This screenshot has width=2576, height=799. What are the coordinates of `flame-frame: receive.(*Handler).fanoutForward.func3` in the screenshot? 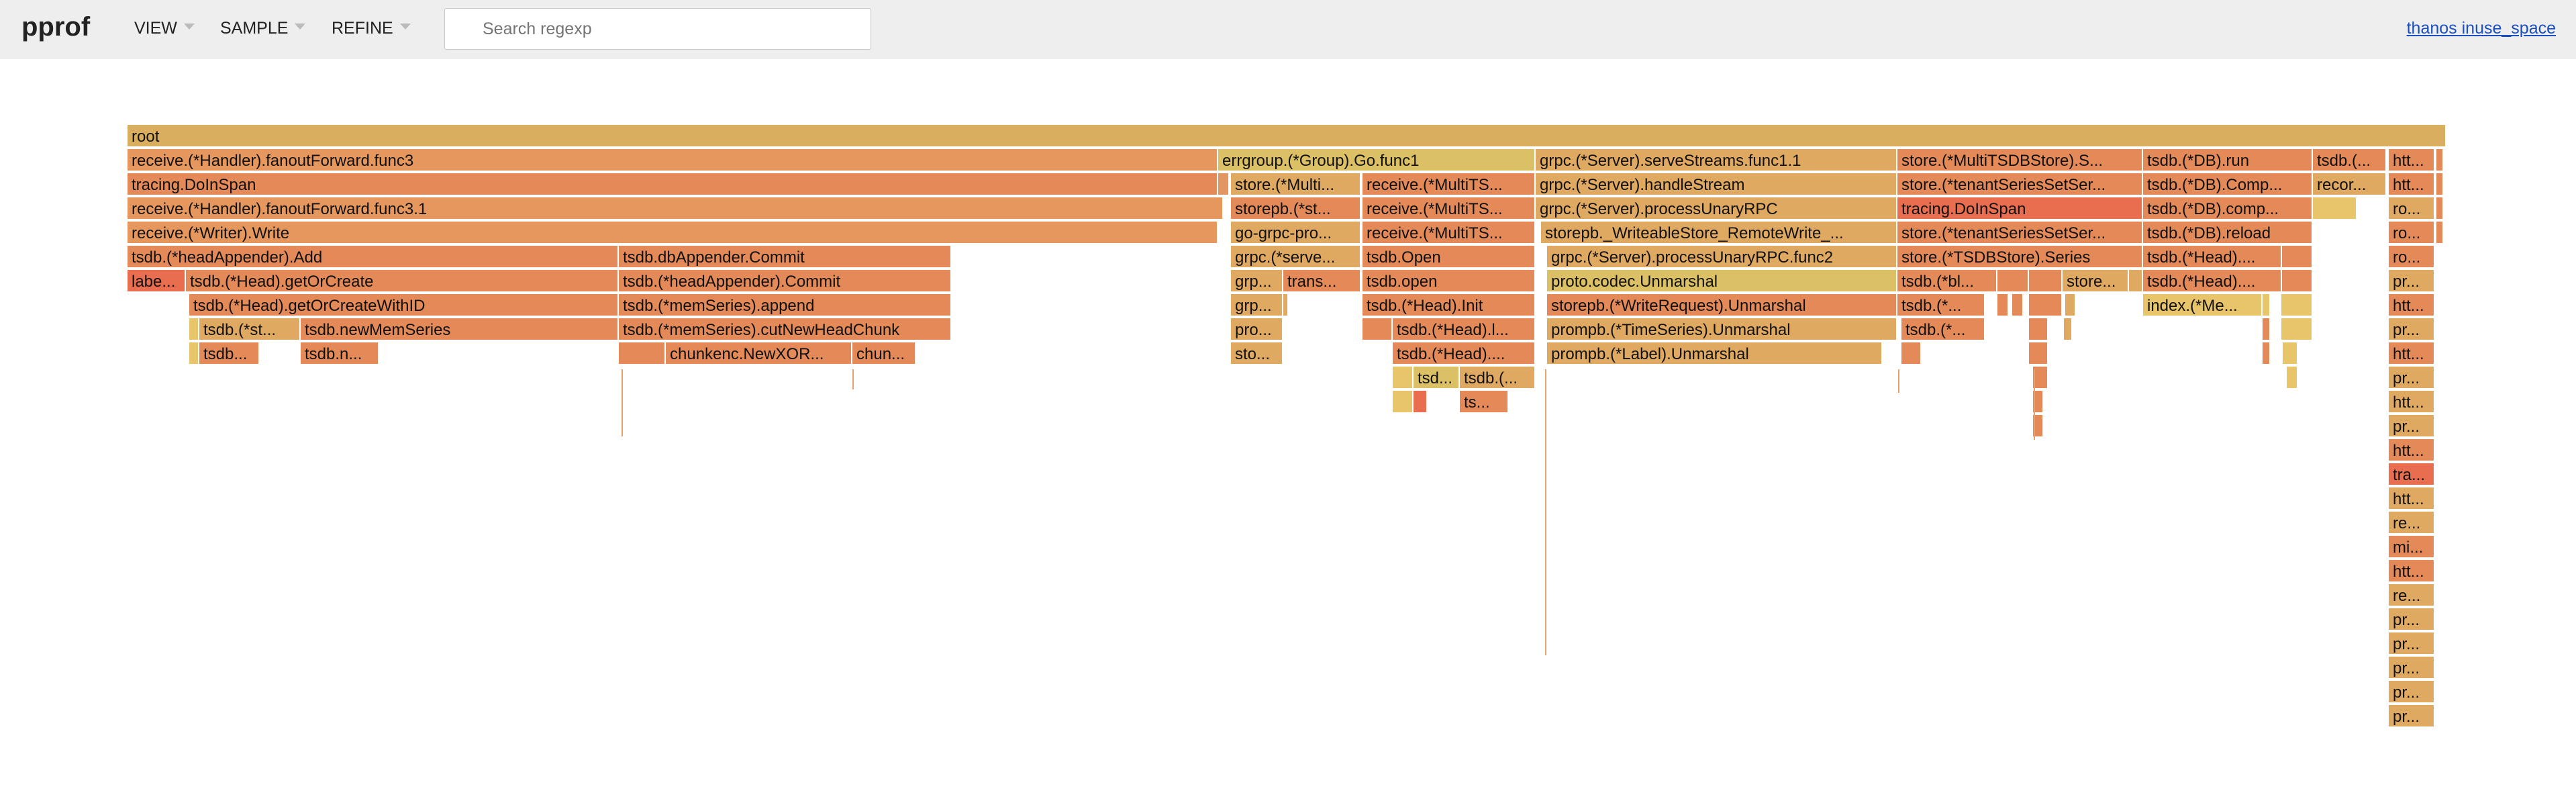 It's located at (673, 160).